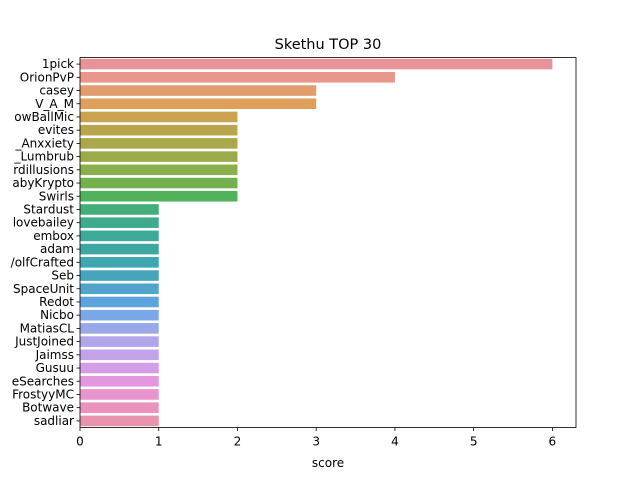  Describe the element at coordinates (54, 104) in the screenshot. I see `y-tick-label: V_A_M` at that location.